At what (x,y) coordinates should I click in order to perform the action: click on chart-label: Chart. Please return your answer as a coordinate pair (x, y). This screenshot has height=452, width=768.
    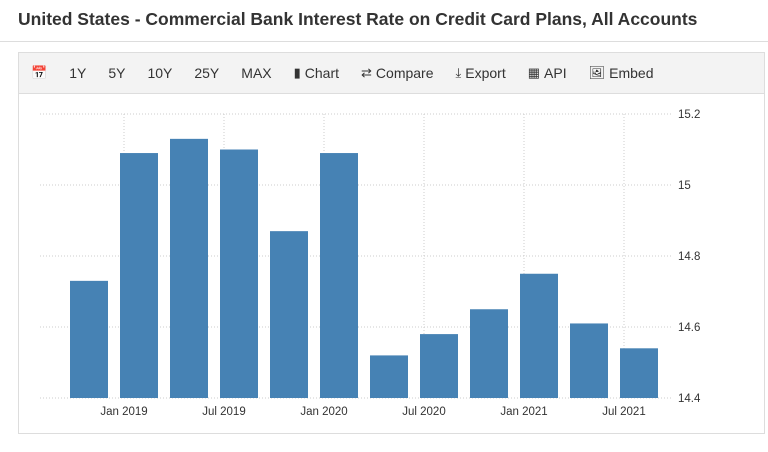
    Looking at the image, I should click on (322, 73).